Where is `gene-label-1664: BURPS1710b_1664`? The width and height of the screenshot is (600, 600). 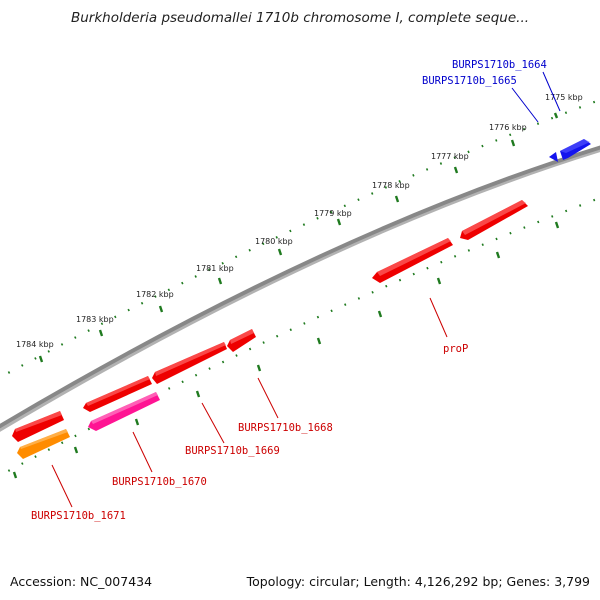
gene-label-1664: BURPS1710b_1664 is located at coordinates (499, 65).